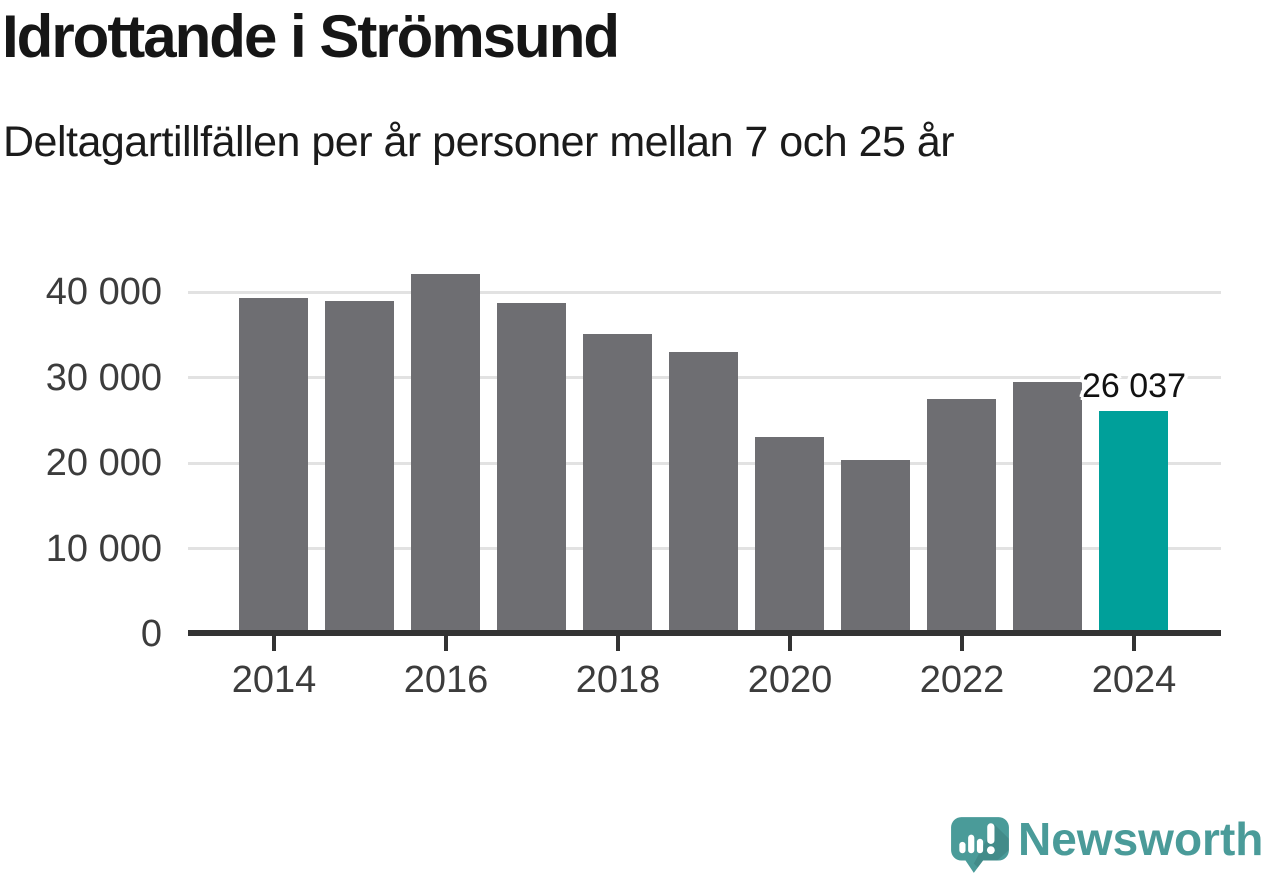 This screenshot has width=1262, height=879. I want to click on bar-2023, so click(1047, 509).